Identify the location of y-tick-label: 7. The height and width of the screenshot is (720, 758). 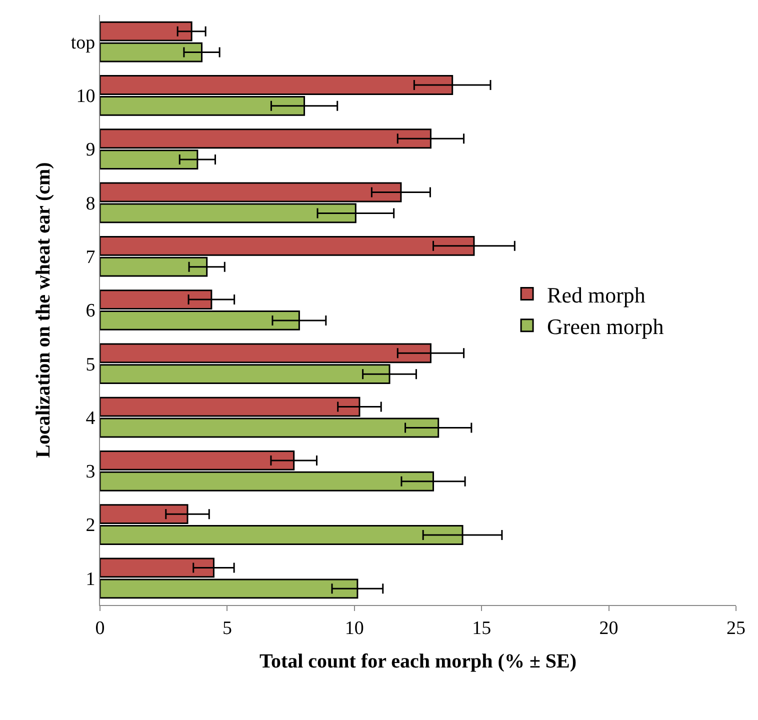
(91, 257).